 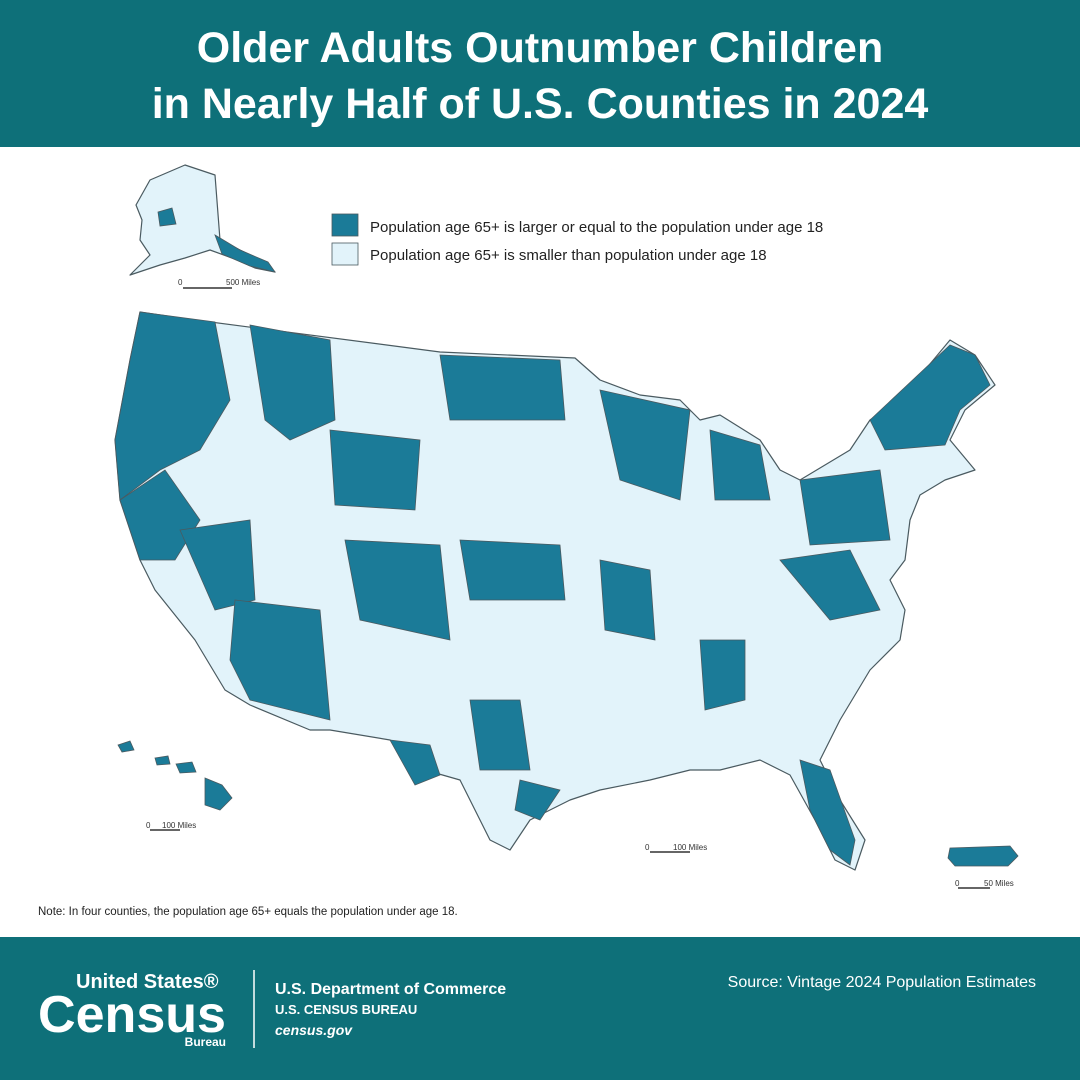 I want to click on alaska-shape, so click(x=202, y=220).